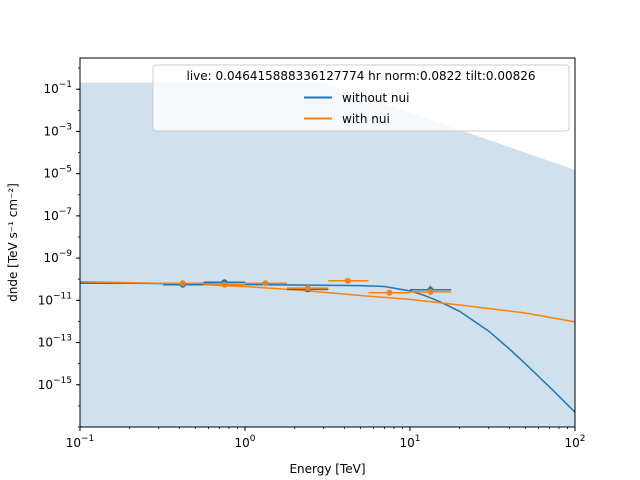 This screenshot has height=480, width=640. I want to click on y-tick-label: 10⁻¹³, so click(55, 342).